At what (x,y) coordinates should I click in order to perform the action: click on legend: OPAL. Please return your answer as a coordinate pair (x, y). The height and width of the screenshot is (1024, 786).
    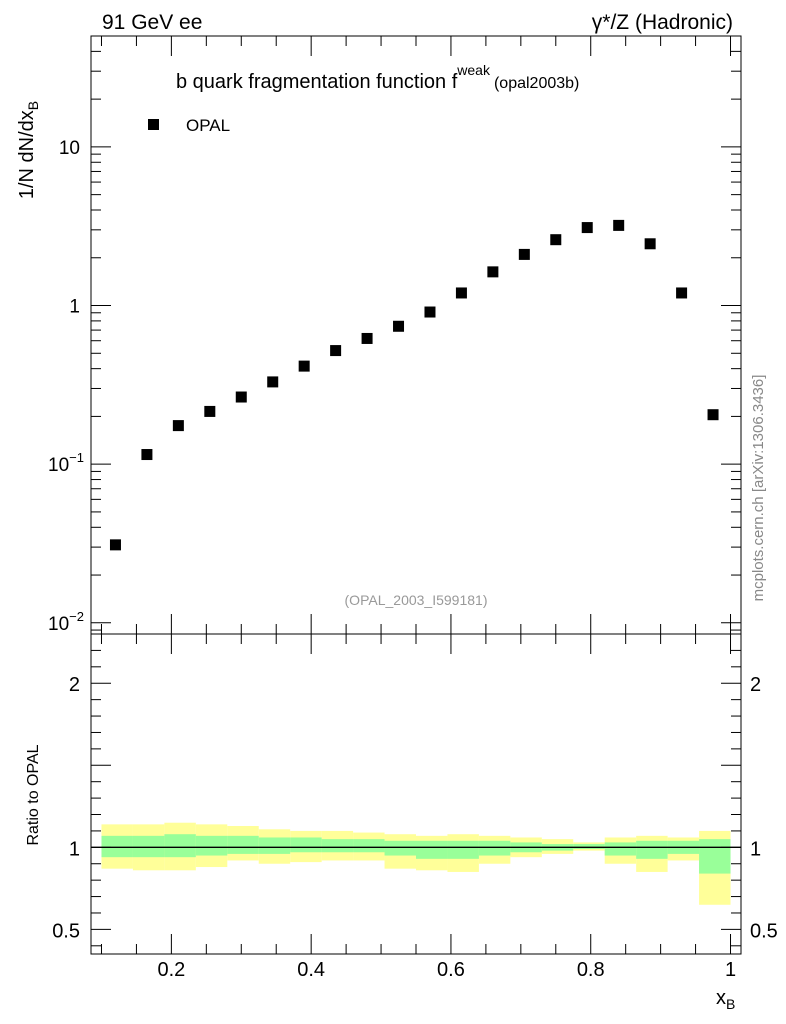
    Looking at the image, I should click on (189, 125).